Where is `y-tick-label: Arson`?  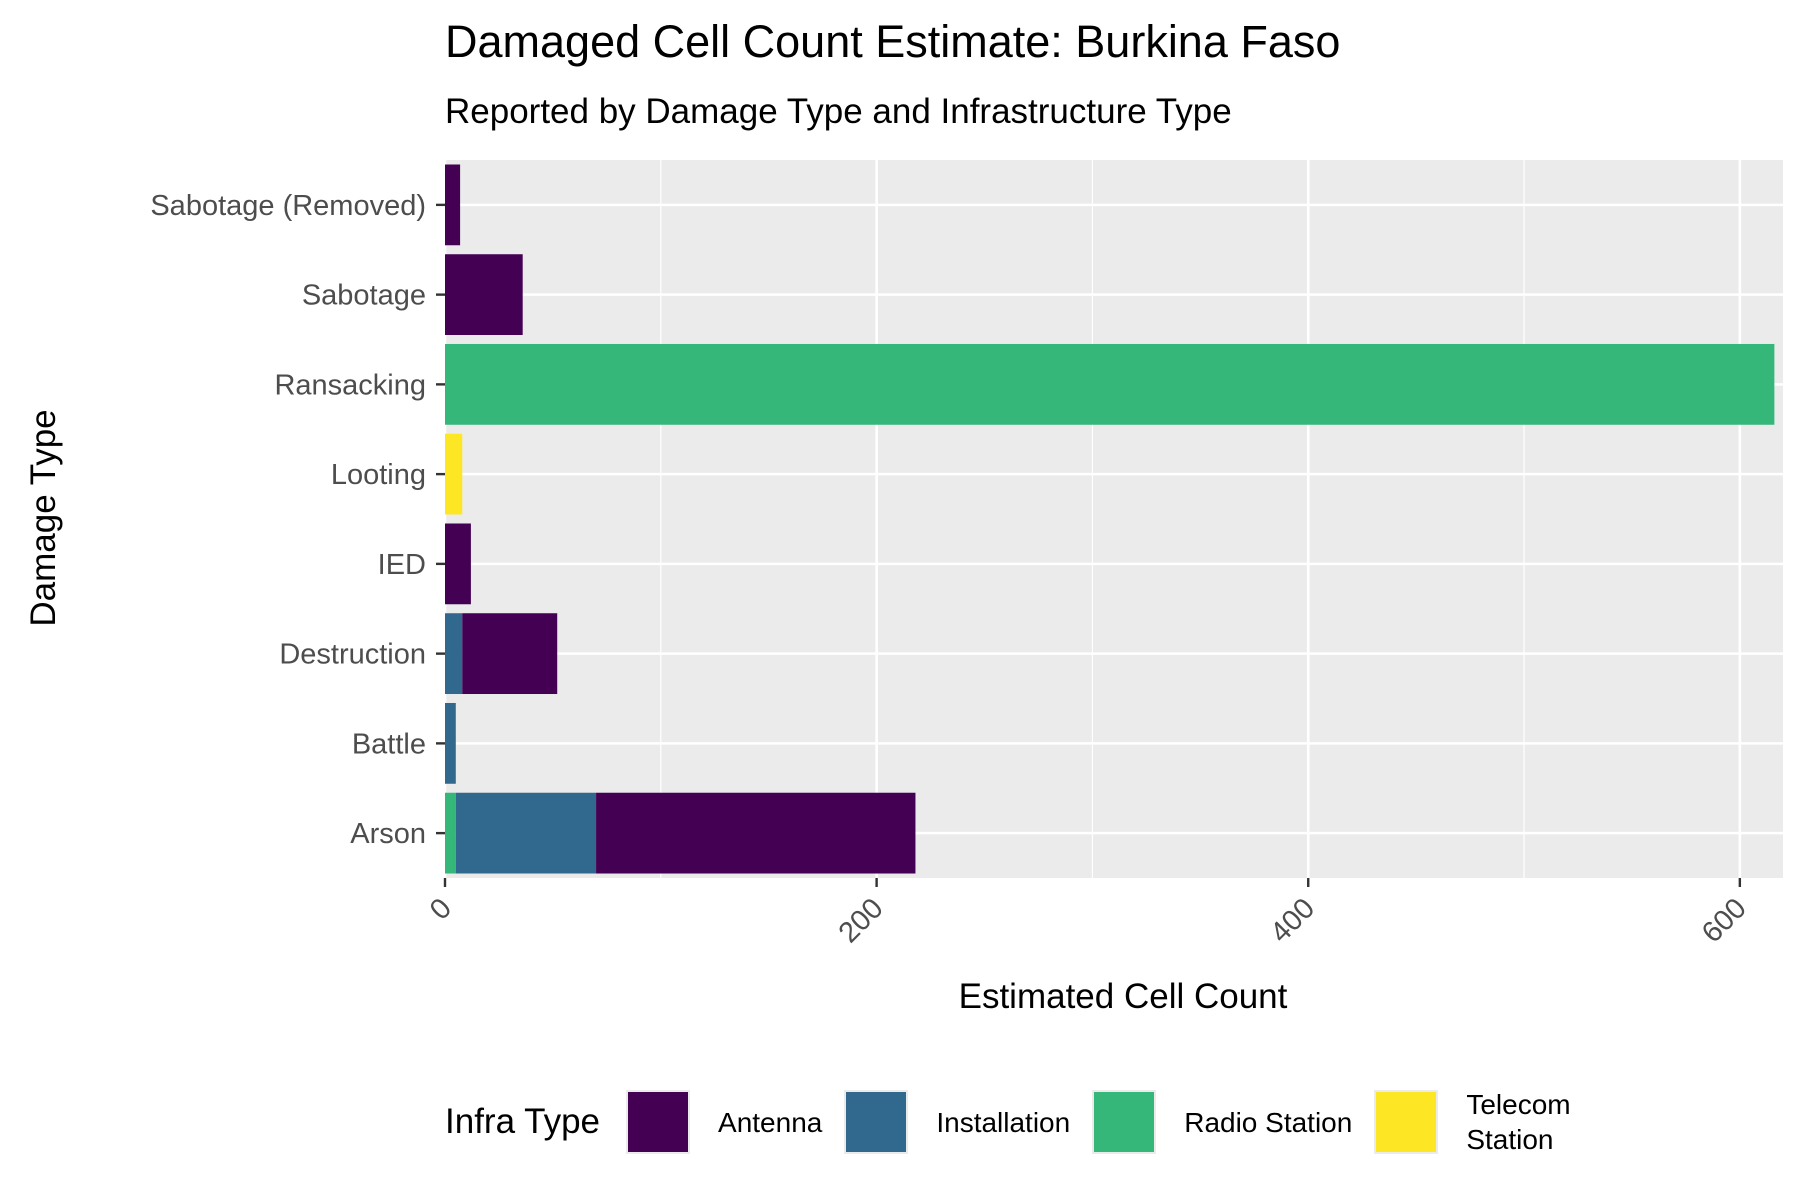 y-tick-label: Arson is located at coordinates (388, 834).